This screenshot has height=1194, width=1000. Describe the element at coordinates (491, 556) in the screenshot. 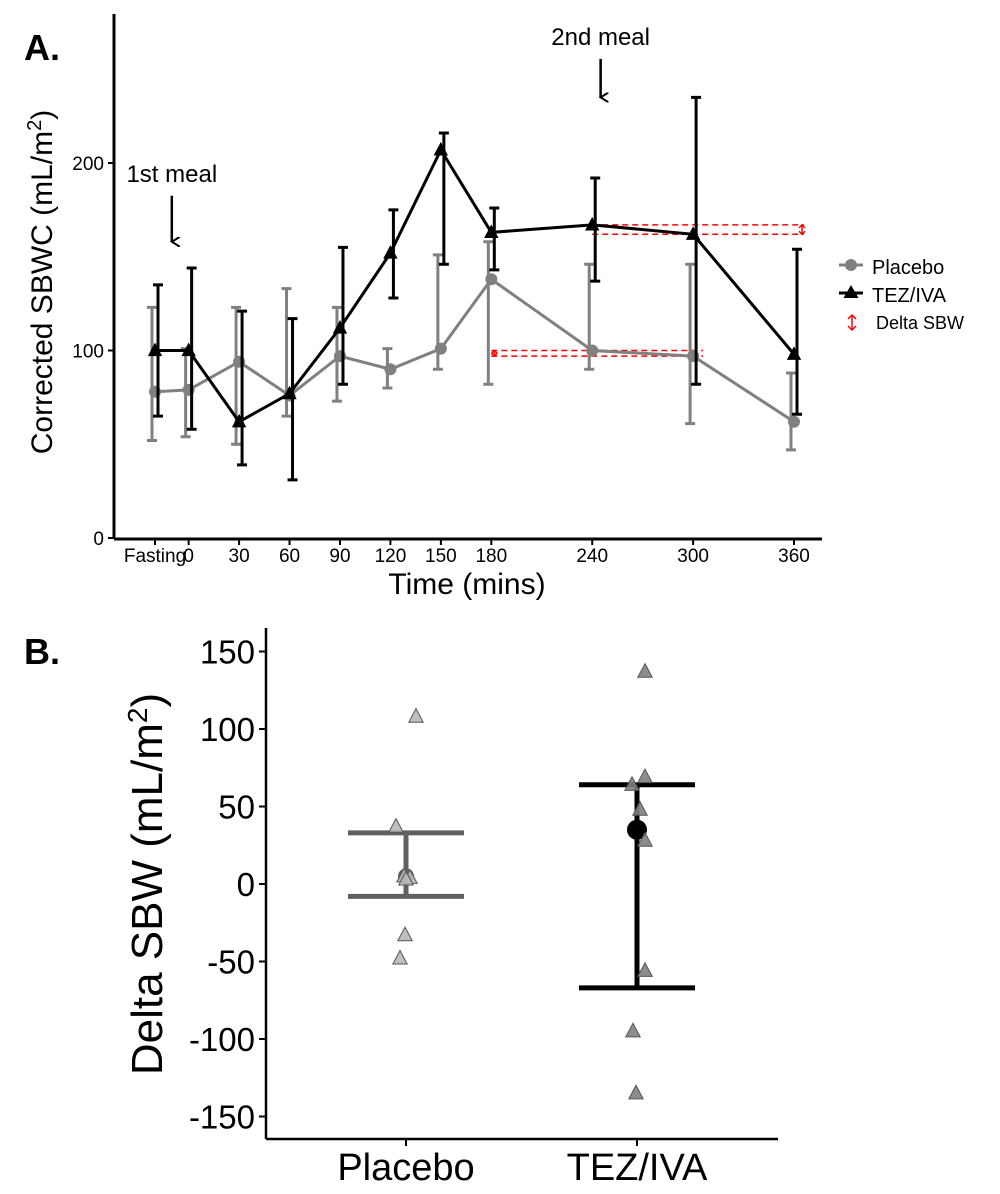

I see `panel-a-x-tick-label: 180` at that location.